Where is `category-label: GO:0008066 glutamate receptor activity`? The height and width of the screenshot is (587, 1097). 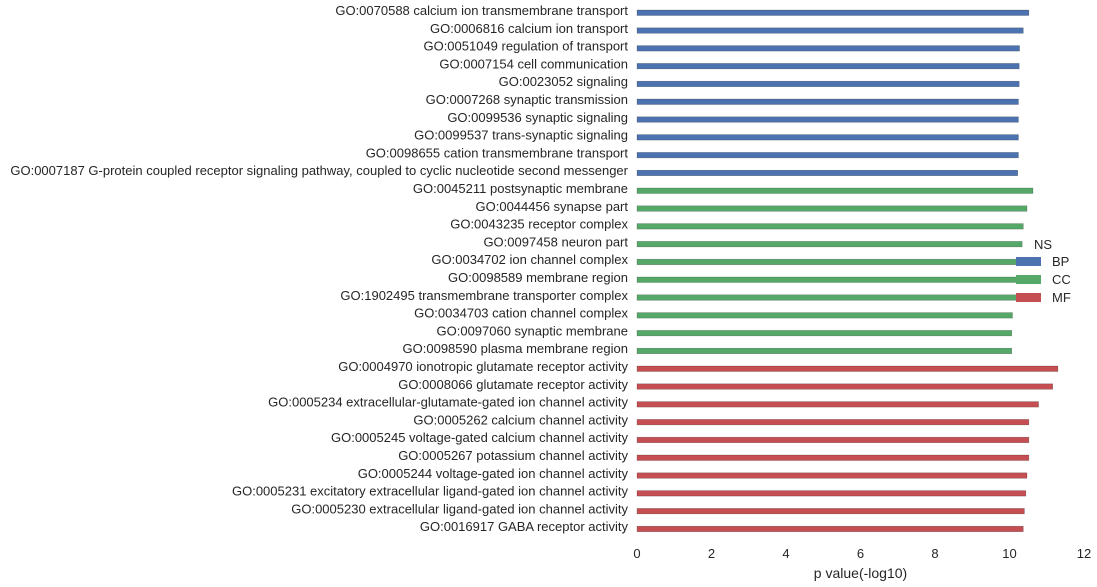 category-label: GO:0008066 glutamate receptor activity is located at coordinates (513, 384).